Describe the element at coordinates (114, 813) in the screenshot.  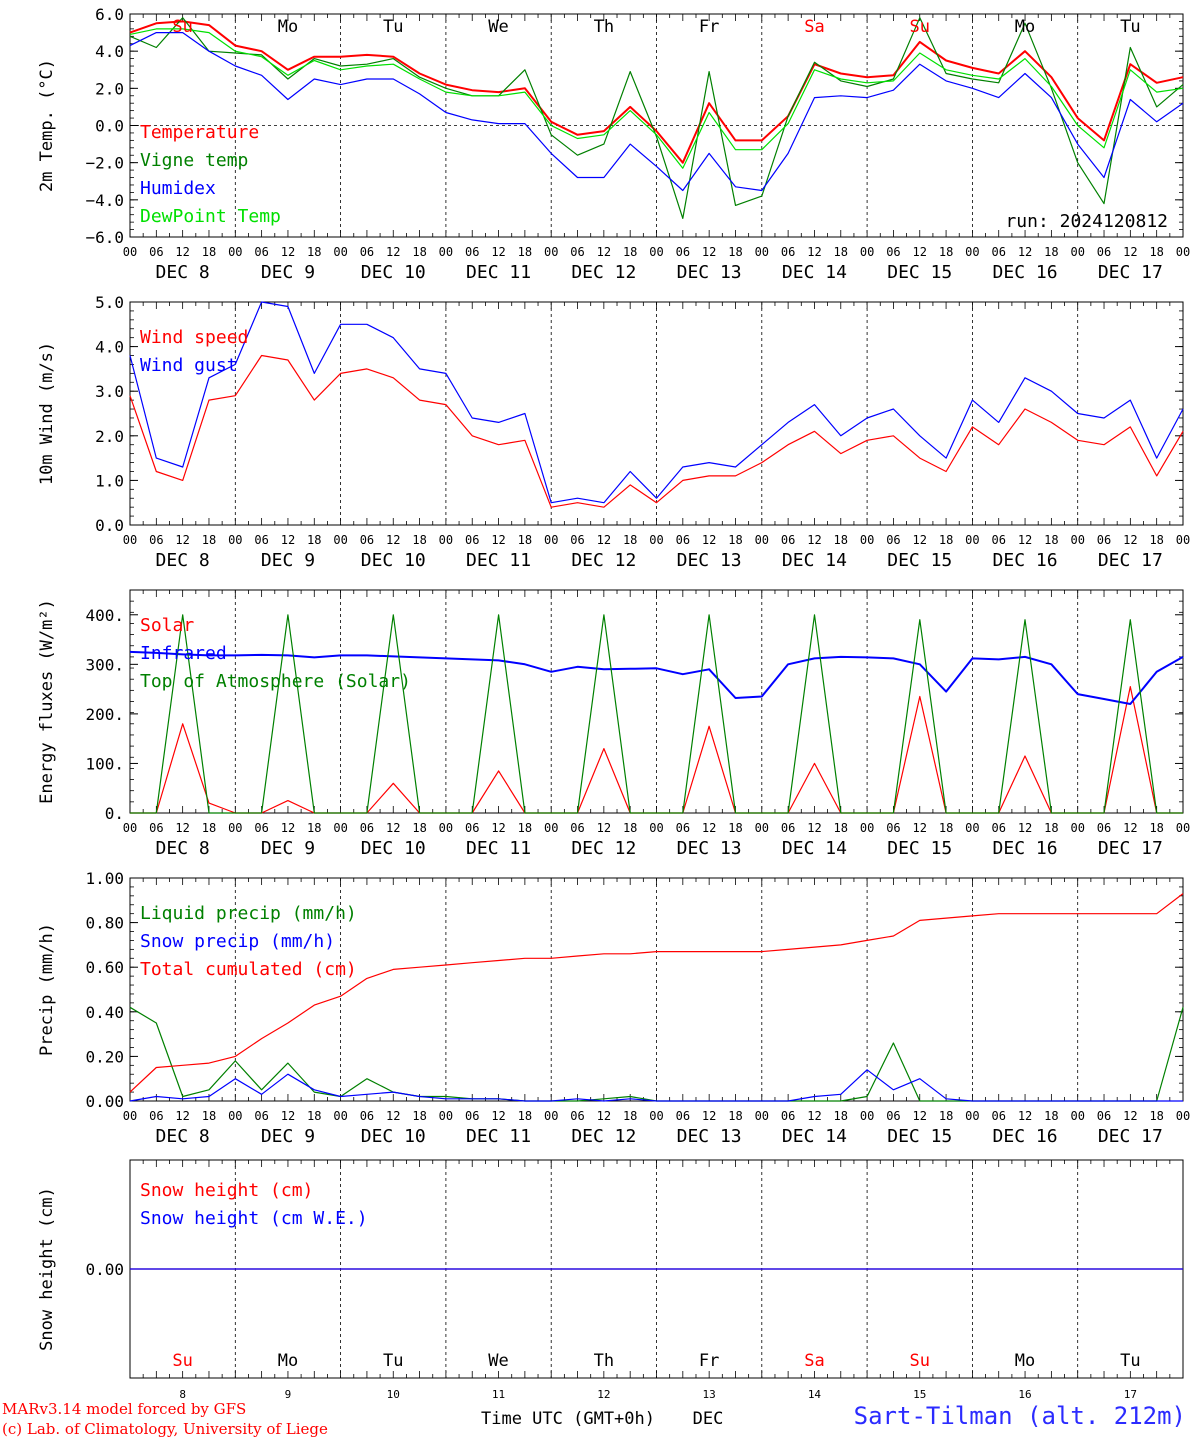
I see `y-tick-label: 0.` at that location.